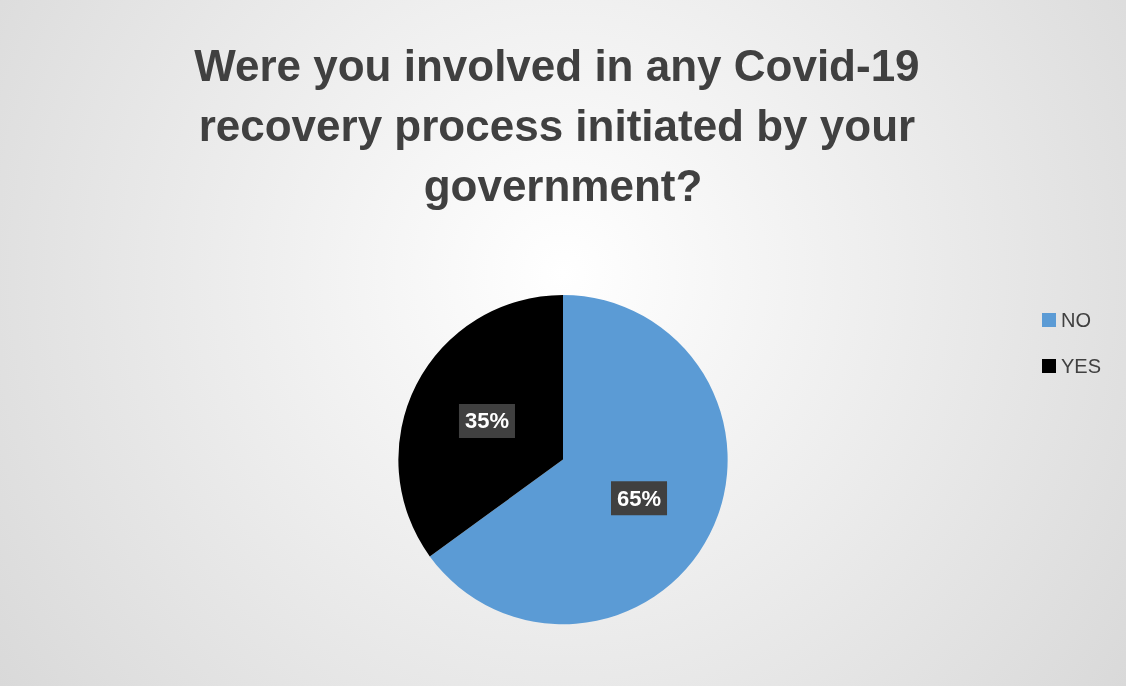  What do you see at coordinates (486, 421) in the screenshot?
I see `data-label: 35%` at bounding box center [486, 421].